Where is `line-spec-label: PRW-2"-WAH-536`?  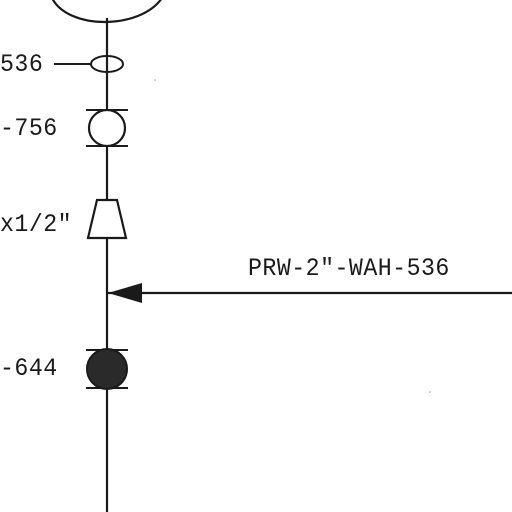
line-spec-label: PRW-2"-WAH-536 is located at coordinates (349, 268).